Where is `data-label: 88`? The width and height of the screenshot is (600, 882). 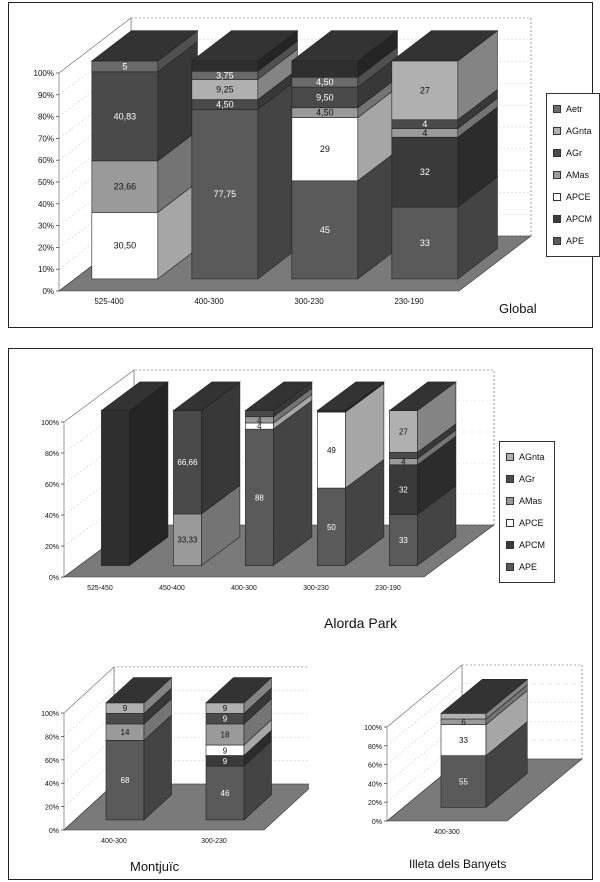 data-label: 88 is located at coordinates (259, 497).